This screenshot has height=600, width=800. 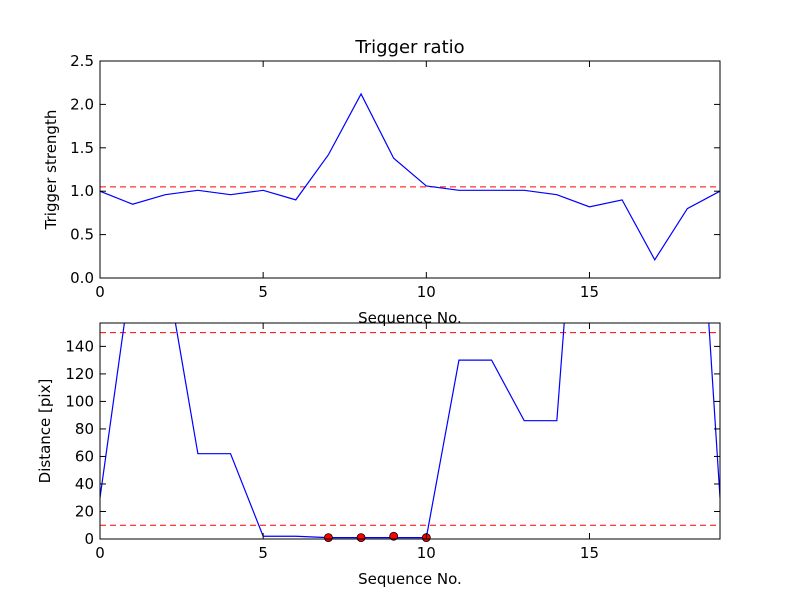 I want to click on trigger-ratio-x-tick-label: 0, so click(x=100, y=292).